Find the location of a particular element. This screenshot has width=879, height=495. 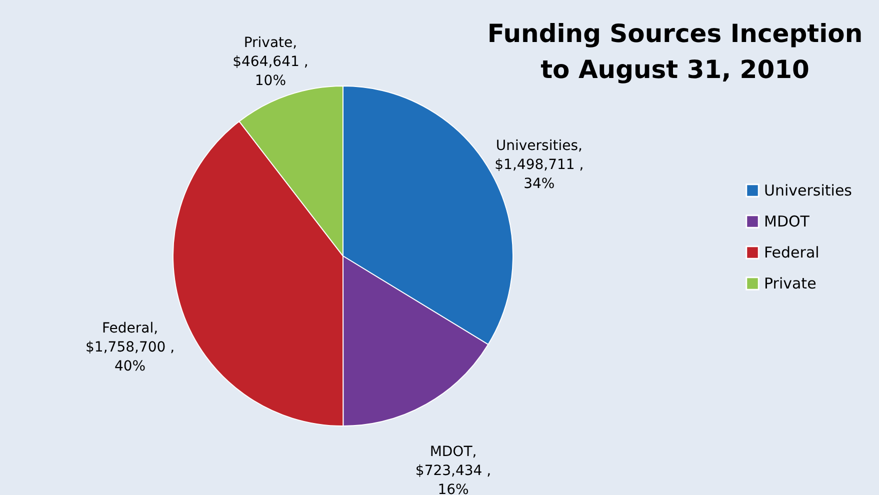

legend-label: Universities is located at coordinates (808, 191).